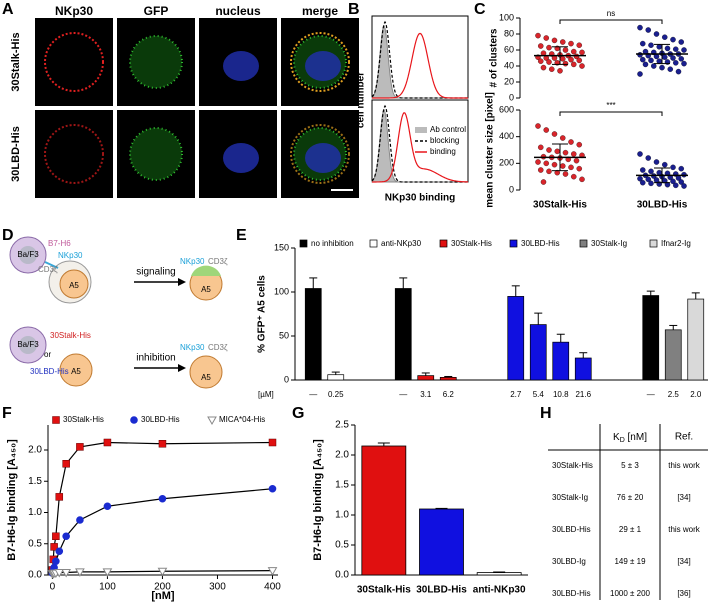  I want to click on x-axis-label: [nM], so click(163, 596).